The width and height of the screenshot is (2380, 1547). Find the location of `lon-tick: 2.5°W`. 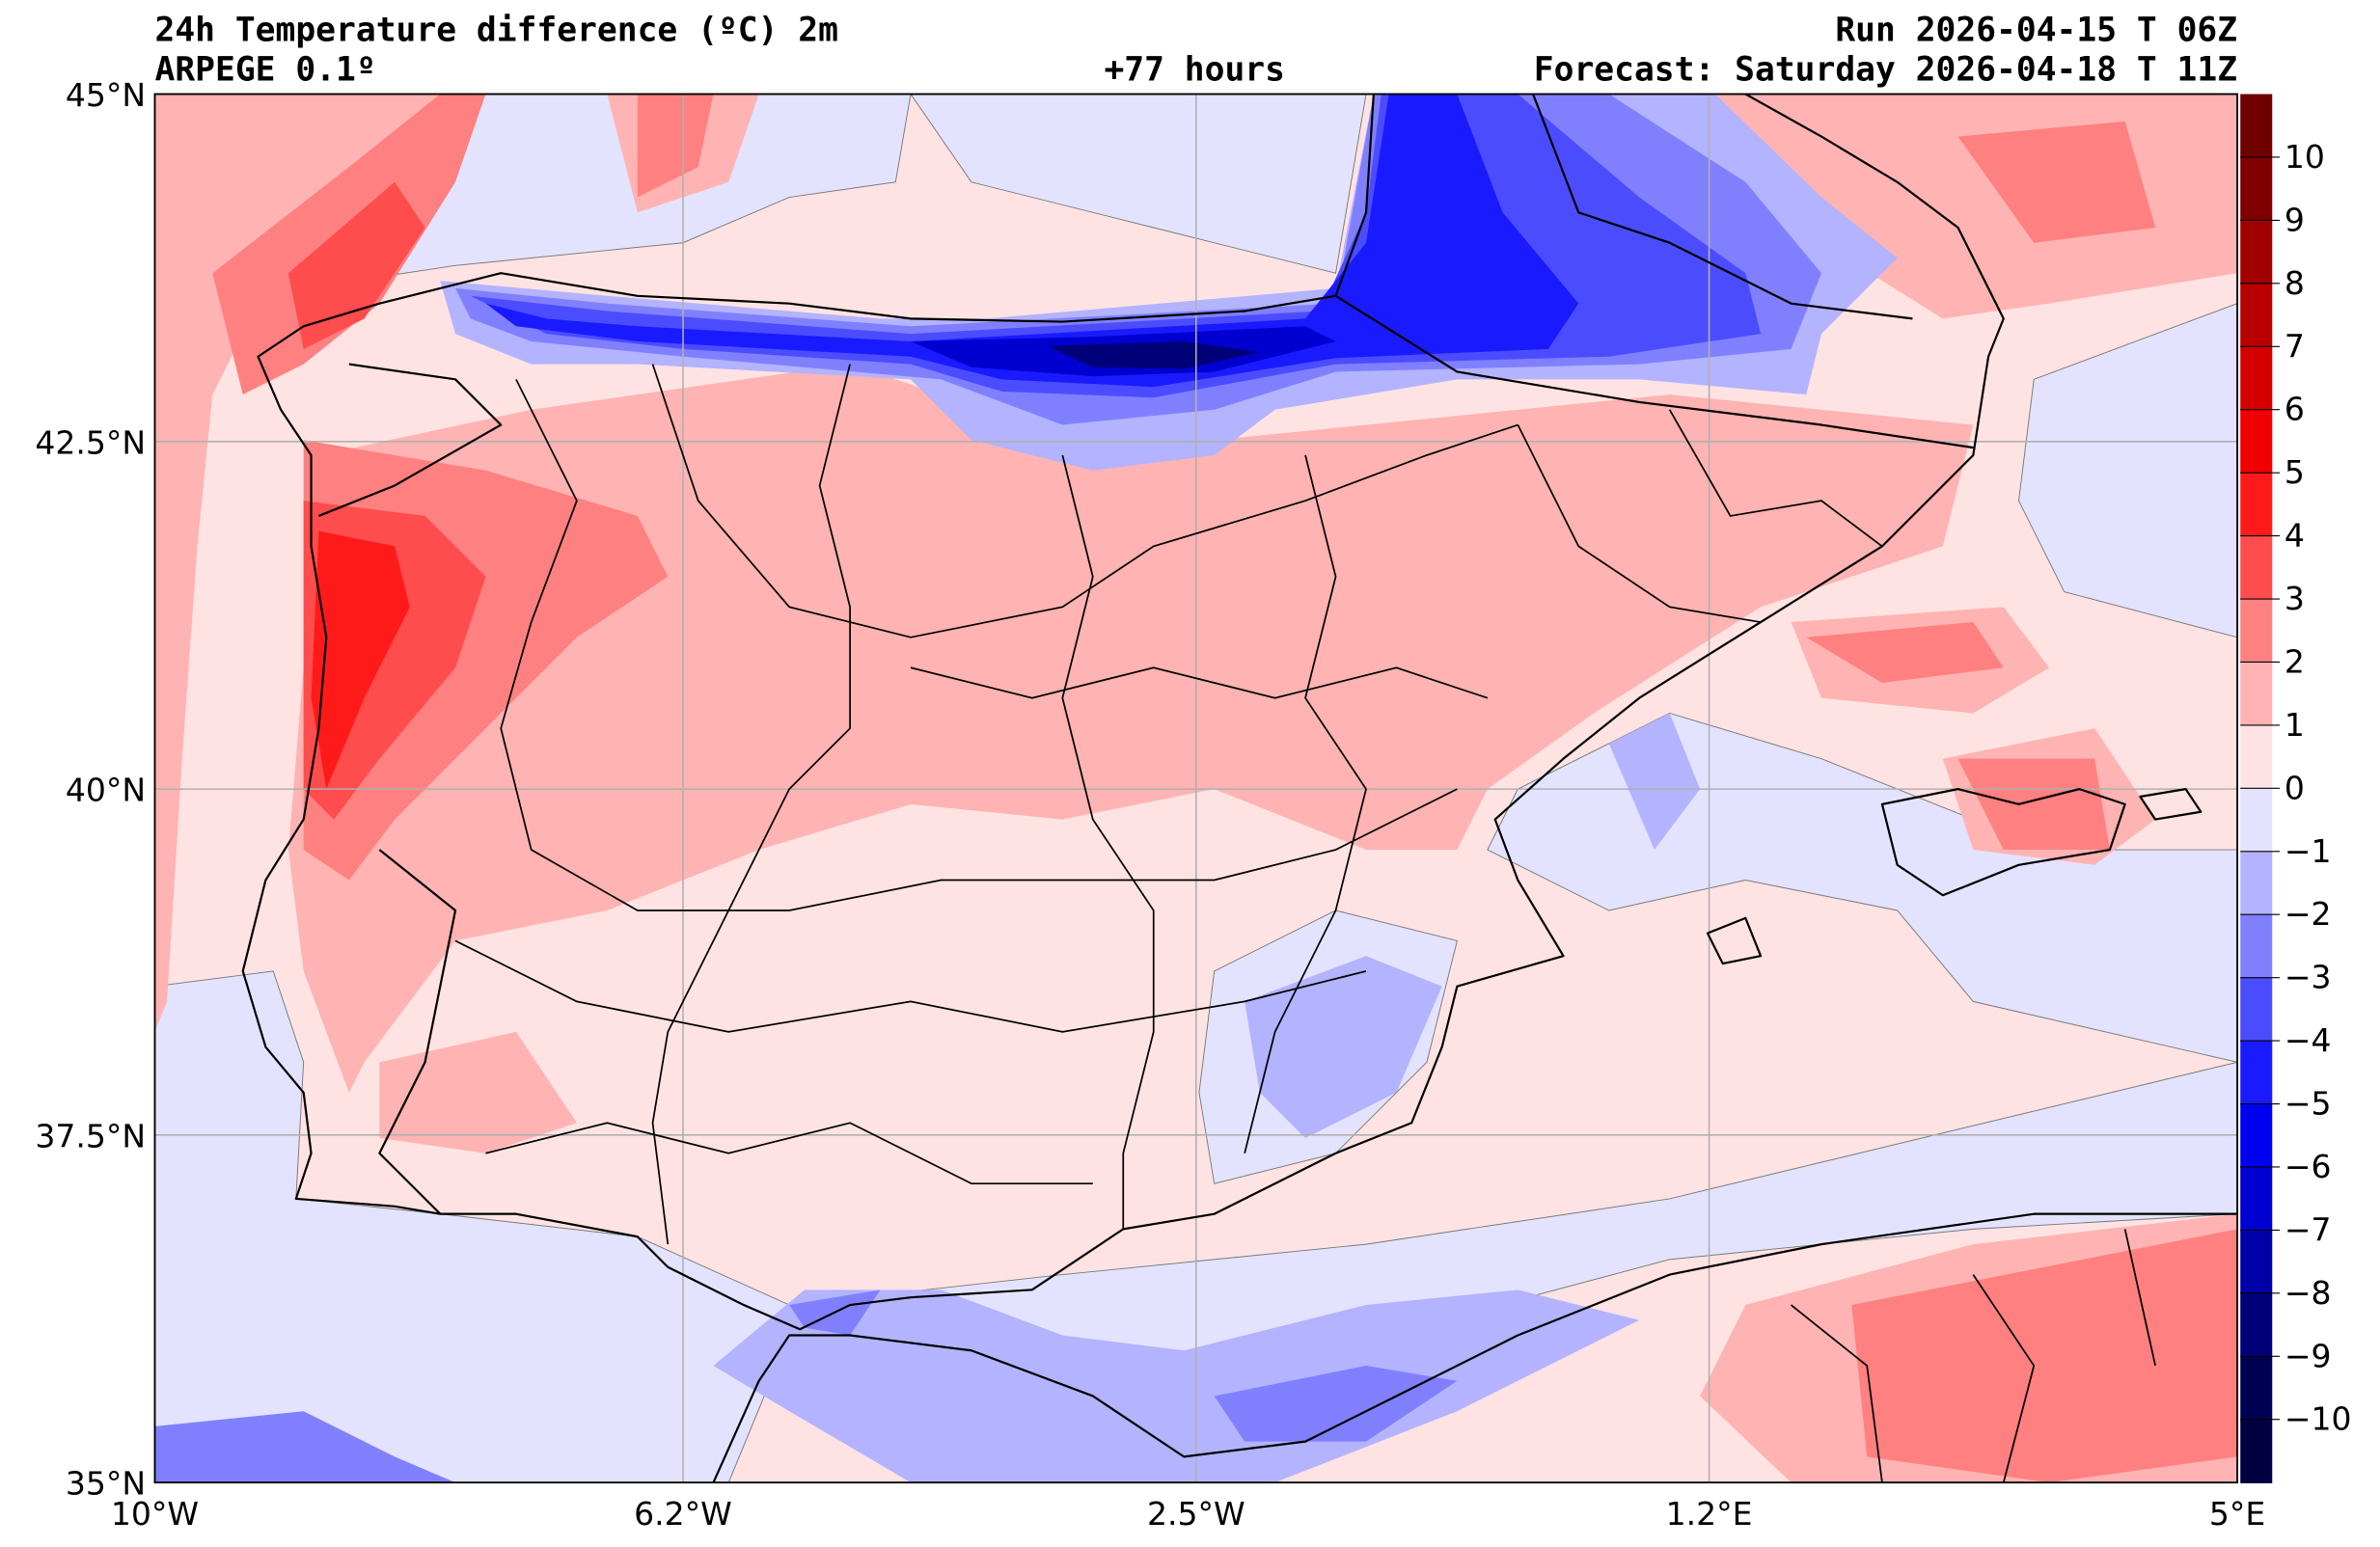

lon-tick: 2.5°W is located at coordinates (1196, 1514).